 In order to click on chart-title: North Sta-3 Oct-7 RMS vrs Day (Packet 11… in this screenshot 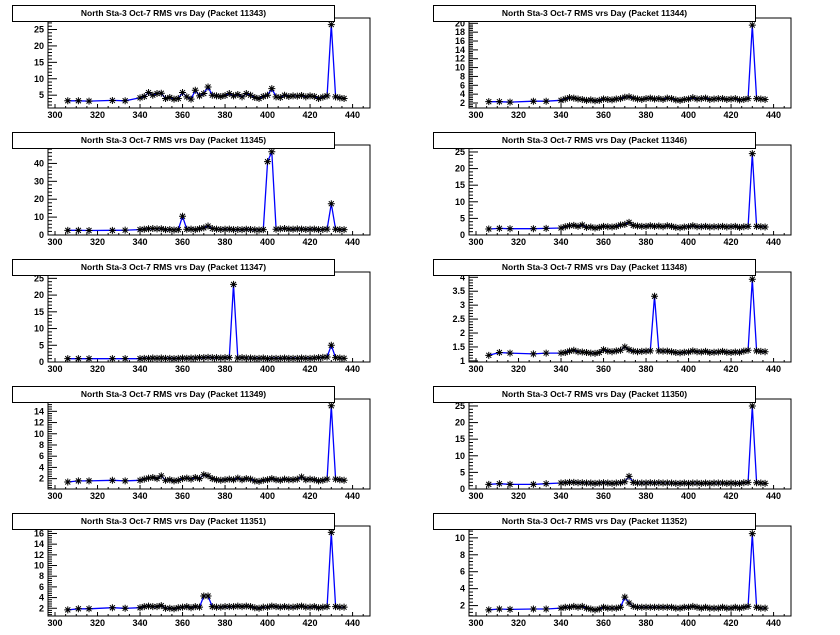, I will do `click(594, 394)`.